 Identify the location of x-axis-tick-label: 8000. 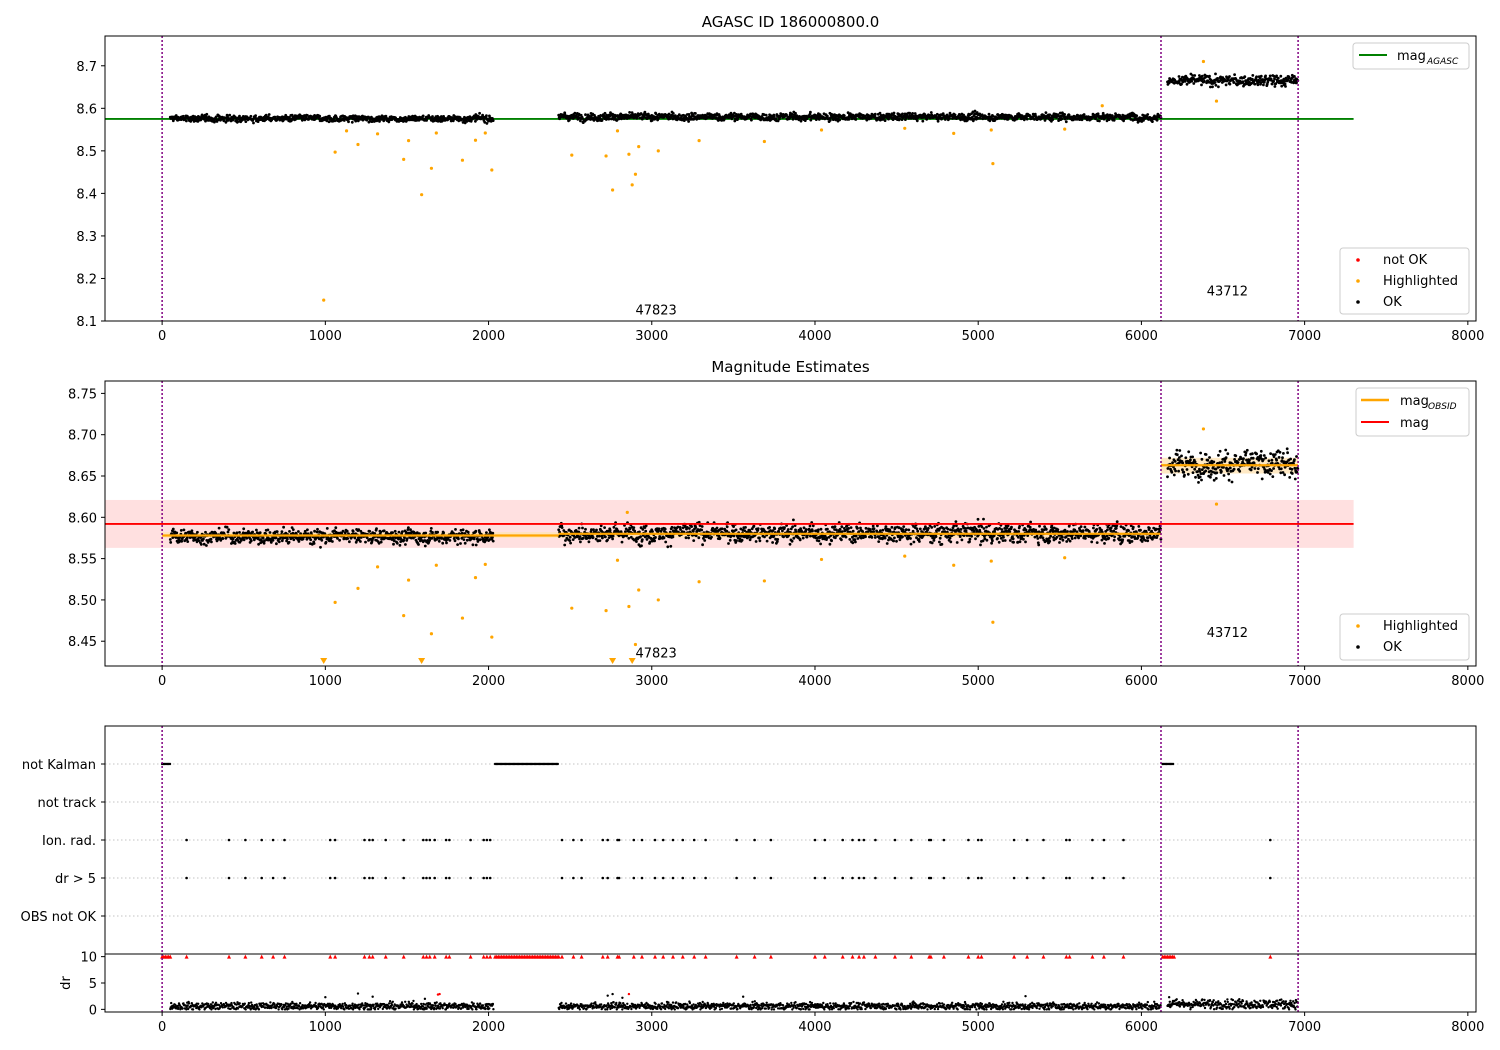
(1467, 336).